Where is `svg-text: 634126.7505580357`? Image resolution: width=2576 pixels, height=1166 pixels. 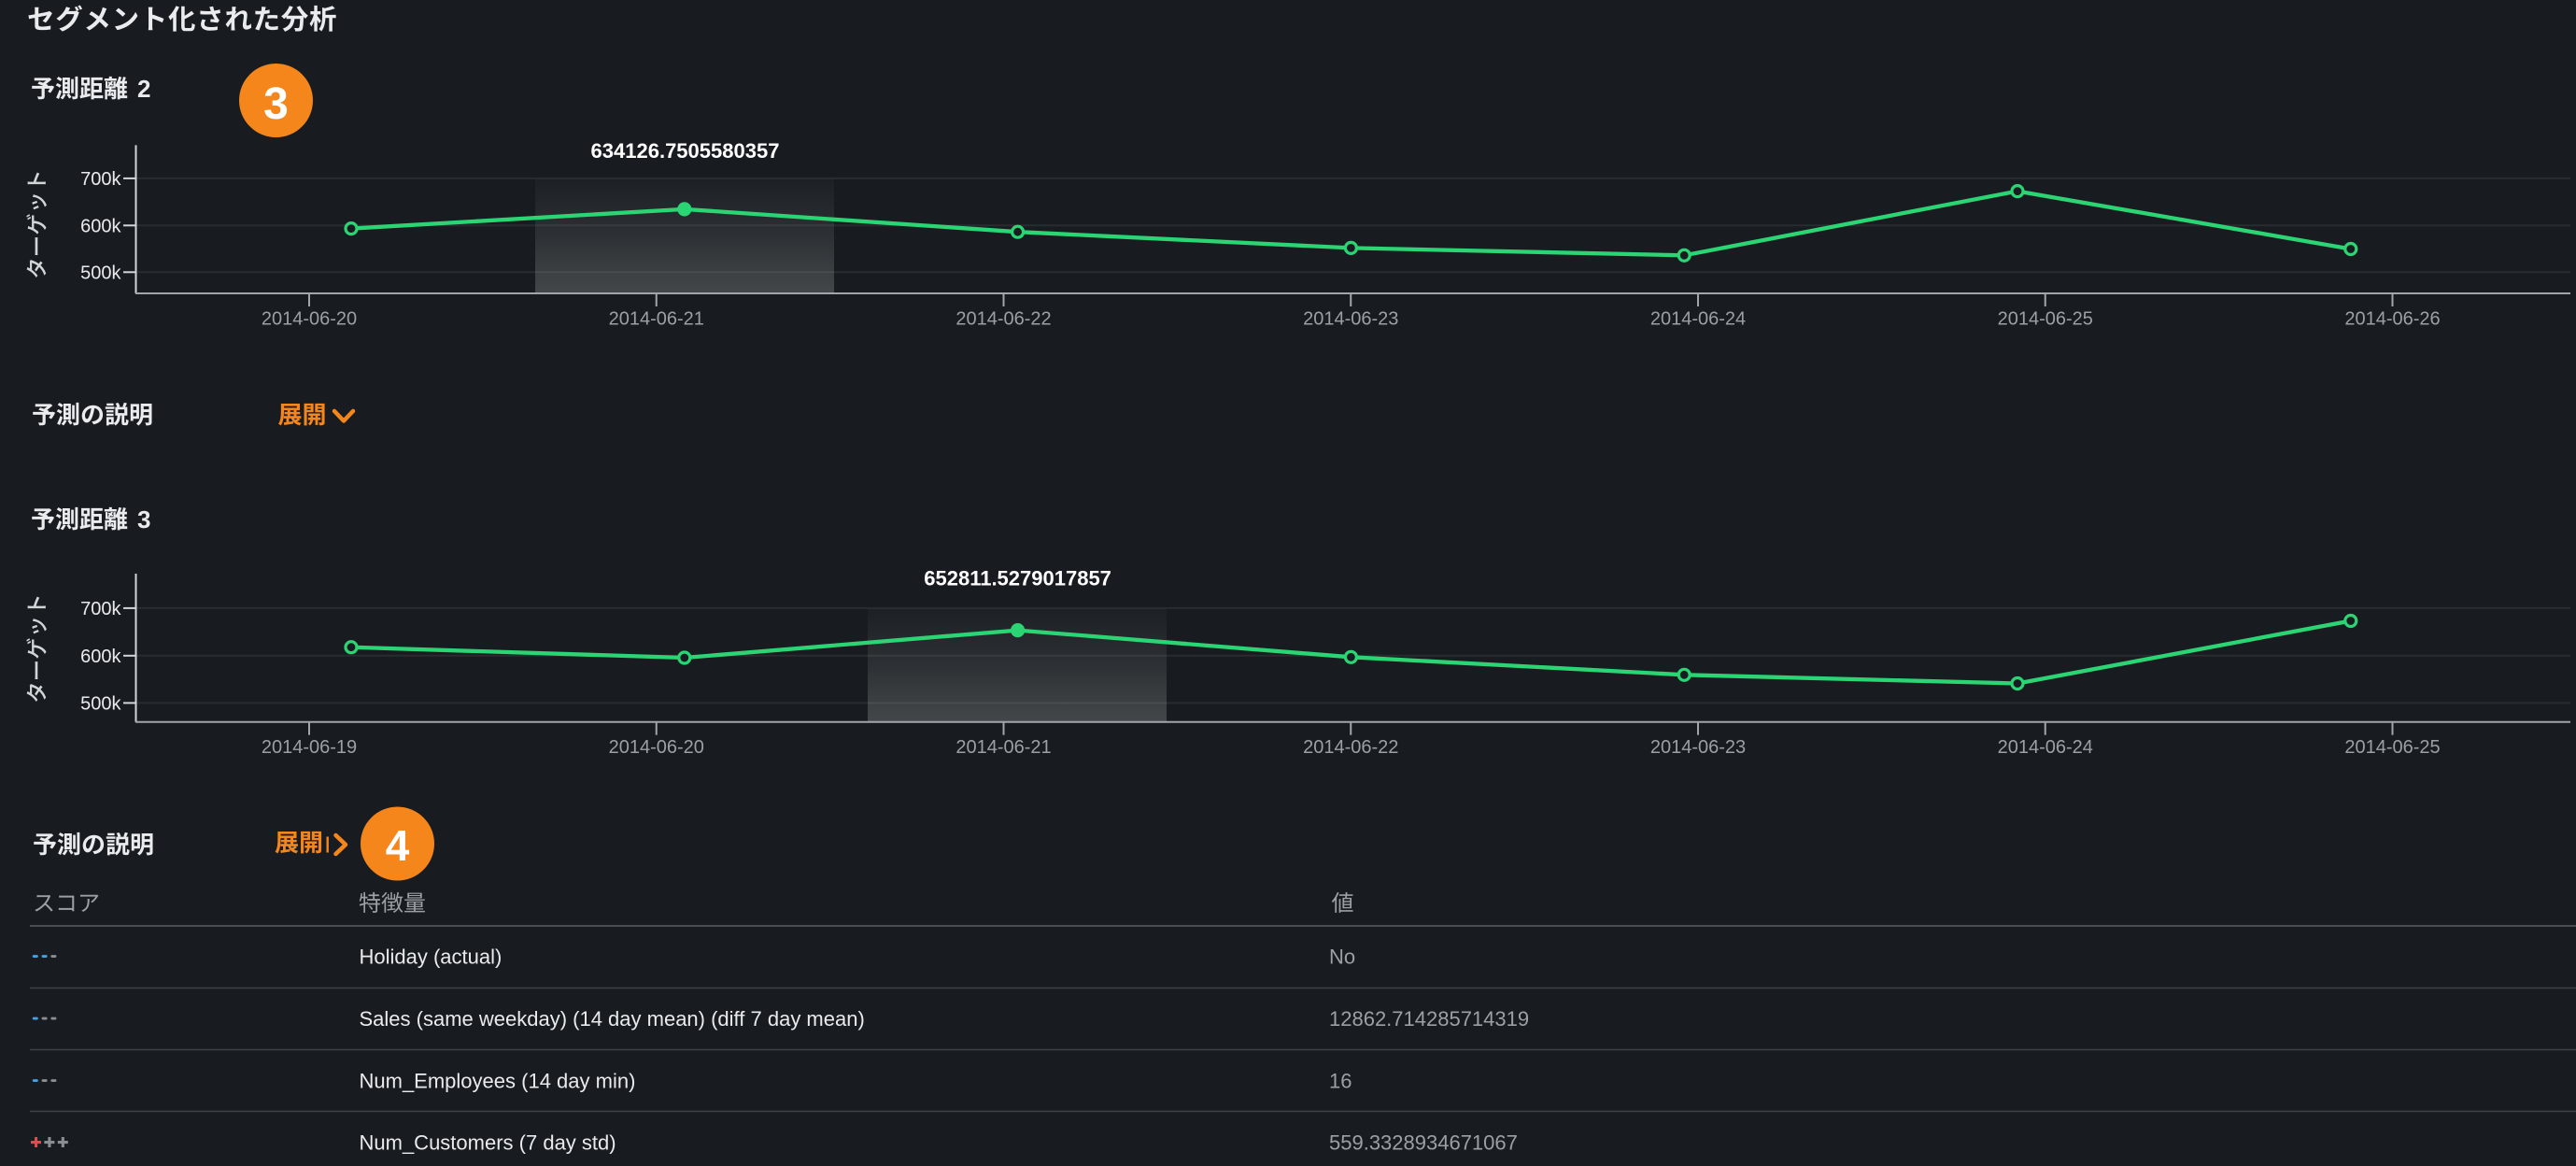 svg-text: 634126.7505580357 is located at coordinates (685, 151).